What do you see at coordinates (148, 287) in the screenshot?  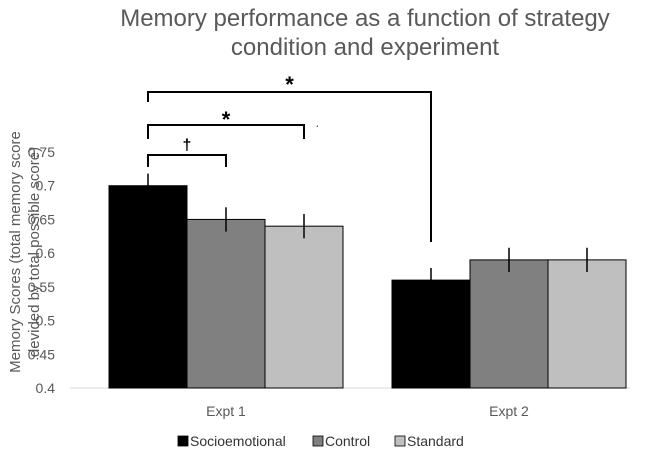 I see `bar-expt-1-socioemotional` at bounding box center [148, 287].